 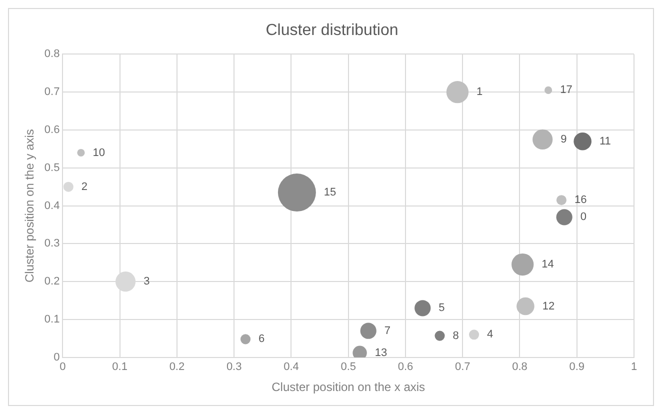 What do you see at coordinates (291, 367) in the screenshot?
I see `x-tick-label: 0.4` at bounding box center [291, 367].